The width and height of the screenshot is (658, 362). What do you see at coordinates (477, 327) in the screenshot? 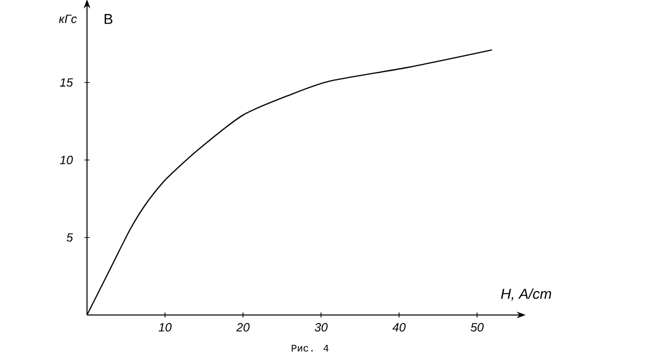
I see `x-tick-label: 50` at bounding box center [477, 327].